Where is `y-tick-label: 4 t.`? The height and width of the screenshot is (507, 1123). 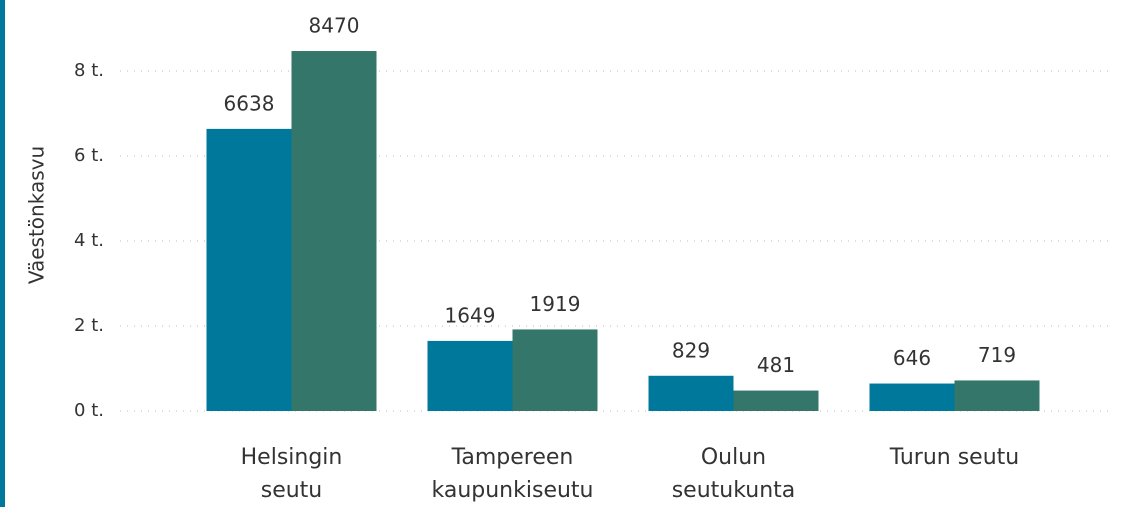 y-tick-label: 4 t. is located at coordinates (89, 240).